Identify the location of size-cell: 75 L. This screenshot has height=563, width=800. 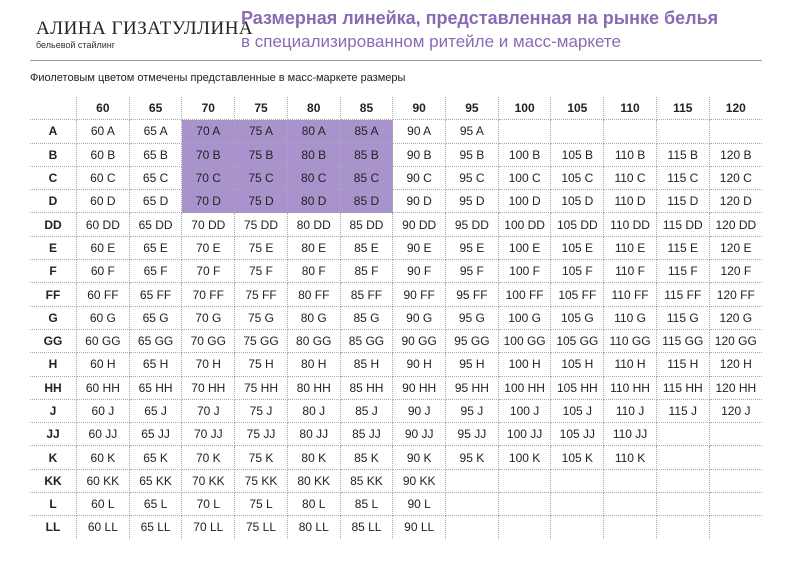
(261, 504).